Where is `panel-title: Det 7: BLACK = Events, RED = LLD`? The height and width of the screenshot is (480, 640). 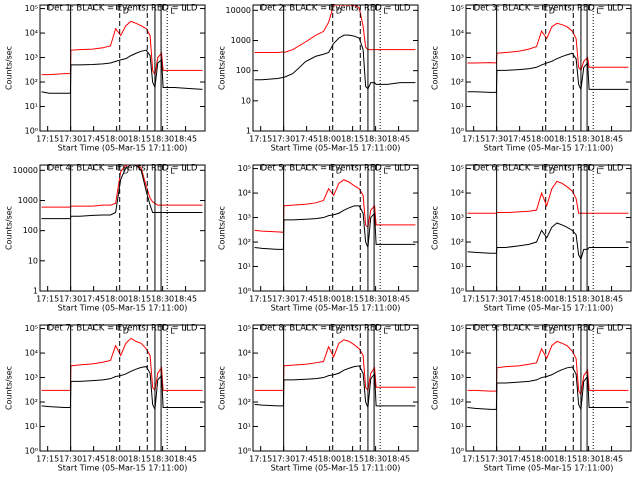 panel-title: Det 7: BLACK = Events, RED = LLD is located at coordinates (123, 329).